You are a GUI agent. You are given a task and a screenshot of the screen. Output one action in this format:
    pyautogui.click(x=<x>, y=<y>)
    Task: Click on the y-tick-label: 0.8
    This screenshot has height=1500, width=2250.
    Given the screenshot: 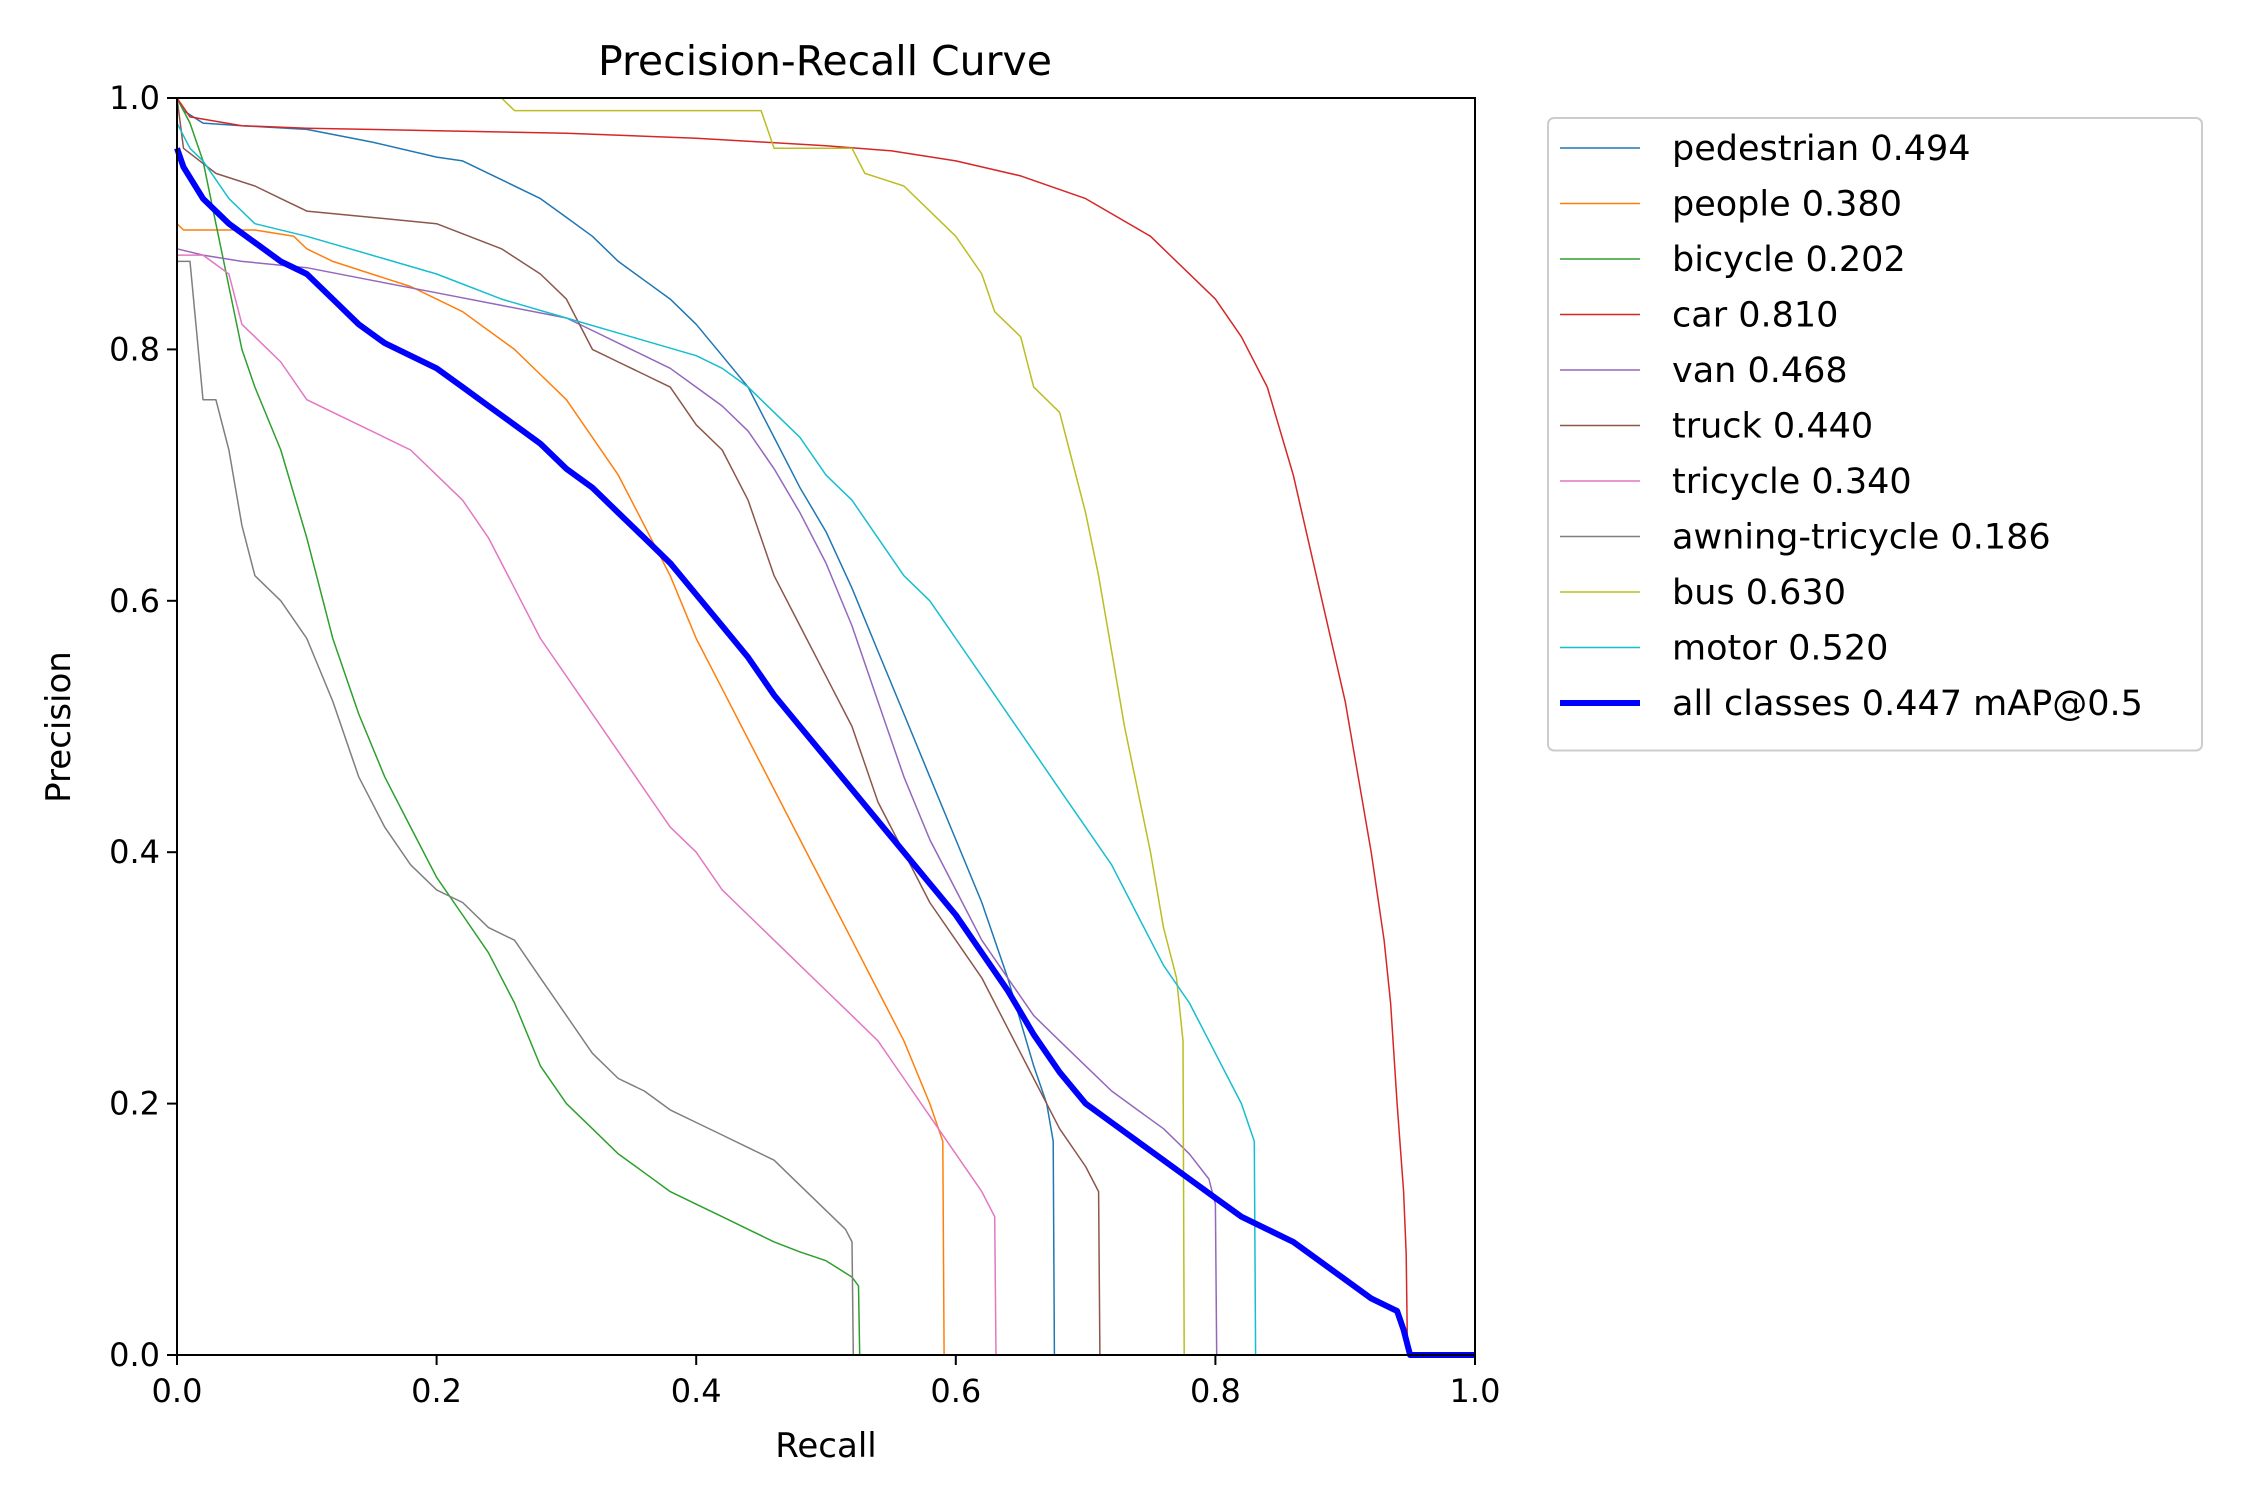 What is the action you would take?
    pyautogui.click(x=134, y=349)
    